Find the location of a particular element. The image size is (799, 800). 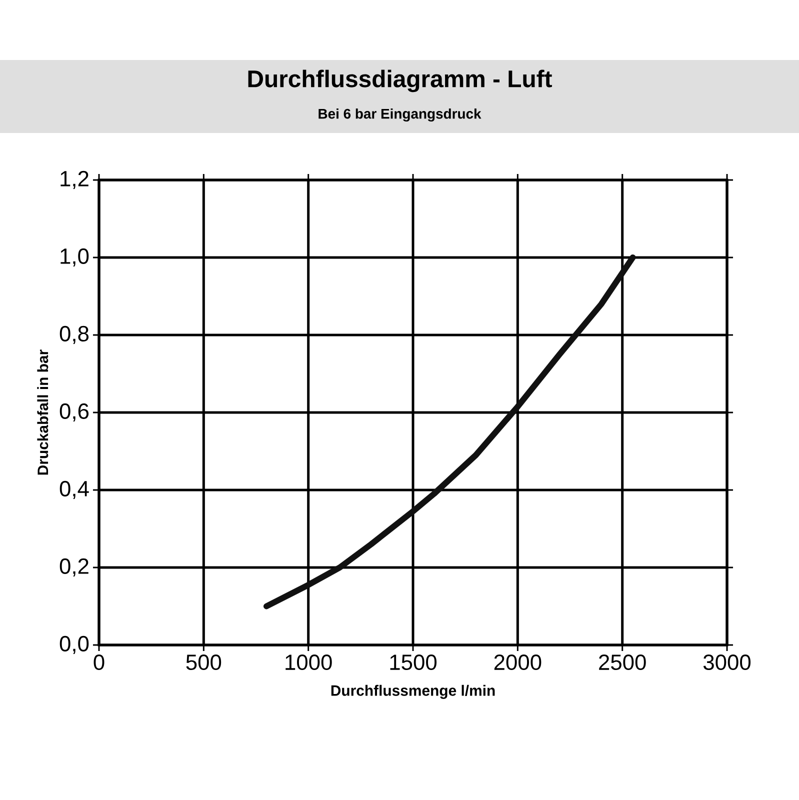

chart-subtitle: Bei 6 bar Eingangsdruck is located at coordinates (400, 115).